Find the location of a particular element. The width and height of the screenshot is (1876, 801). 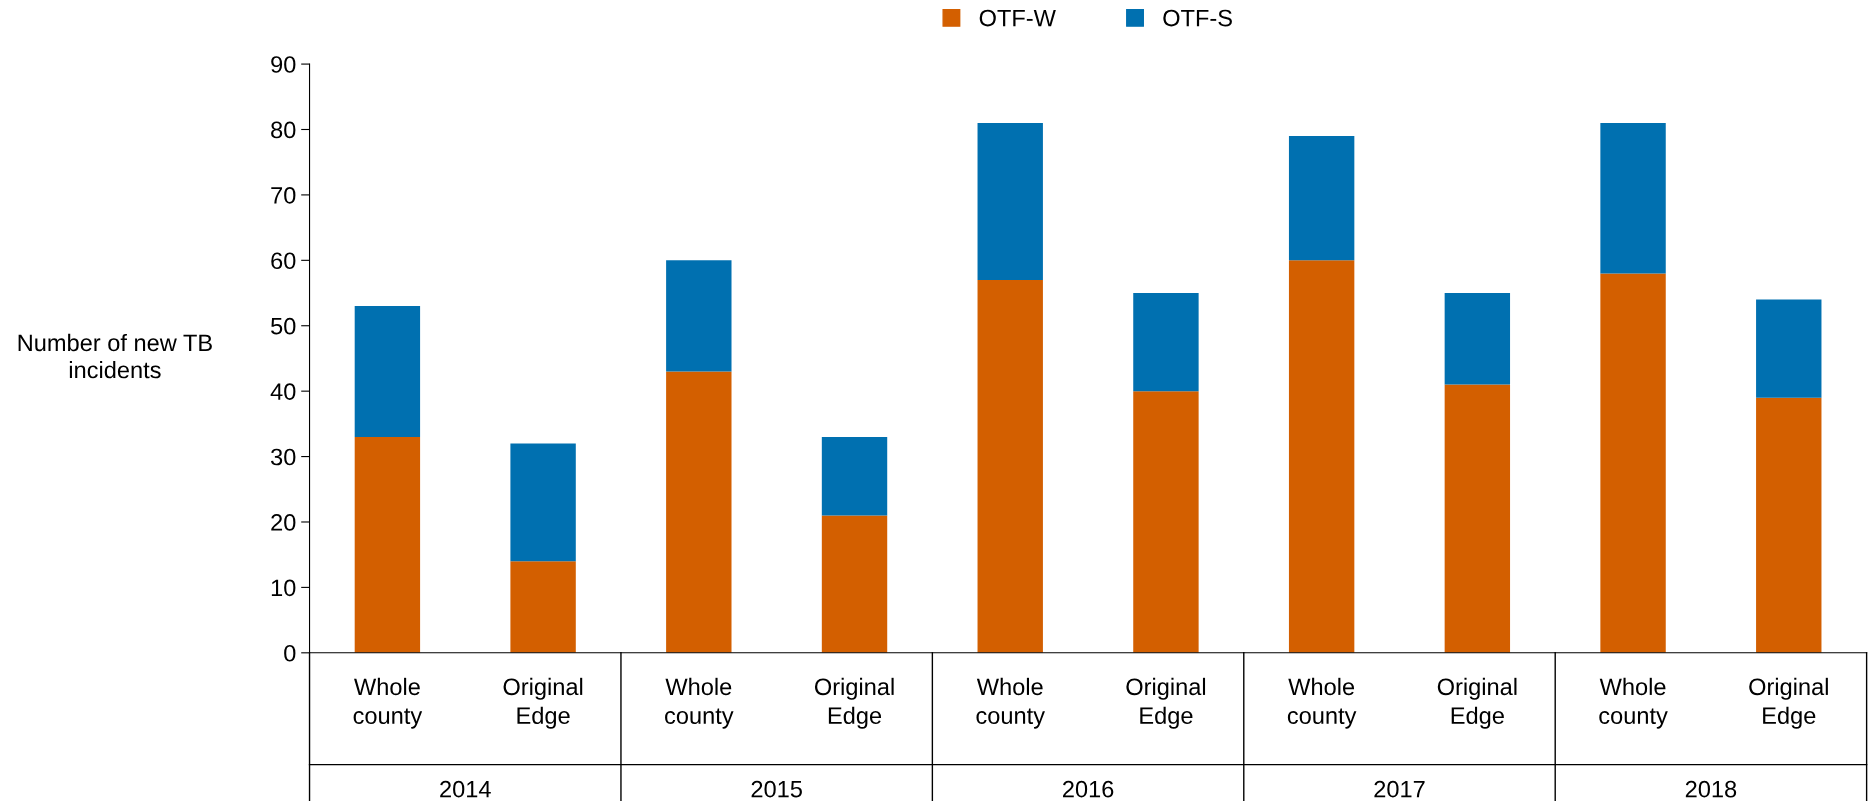

y-tick-label: 0 is located at coordinates (290, 653).